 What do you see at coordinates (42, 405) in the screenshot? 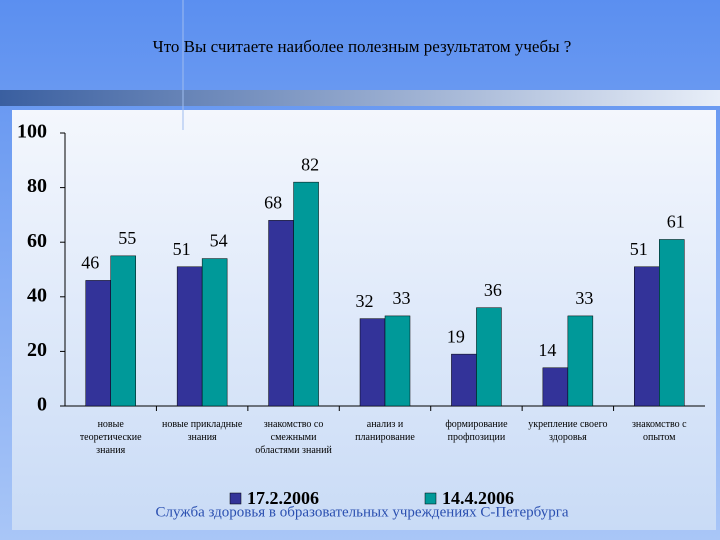
I see `y-tick-label: 0` at bounding box center [42, 405].